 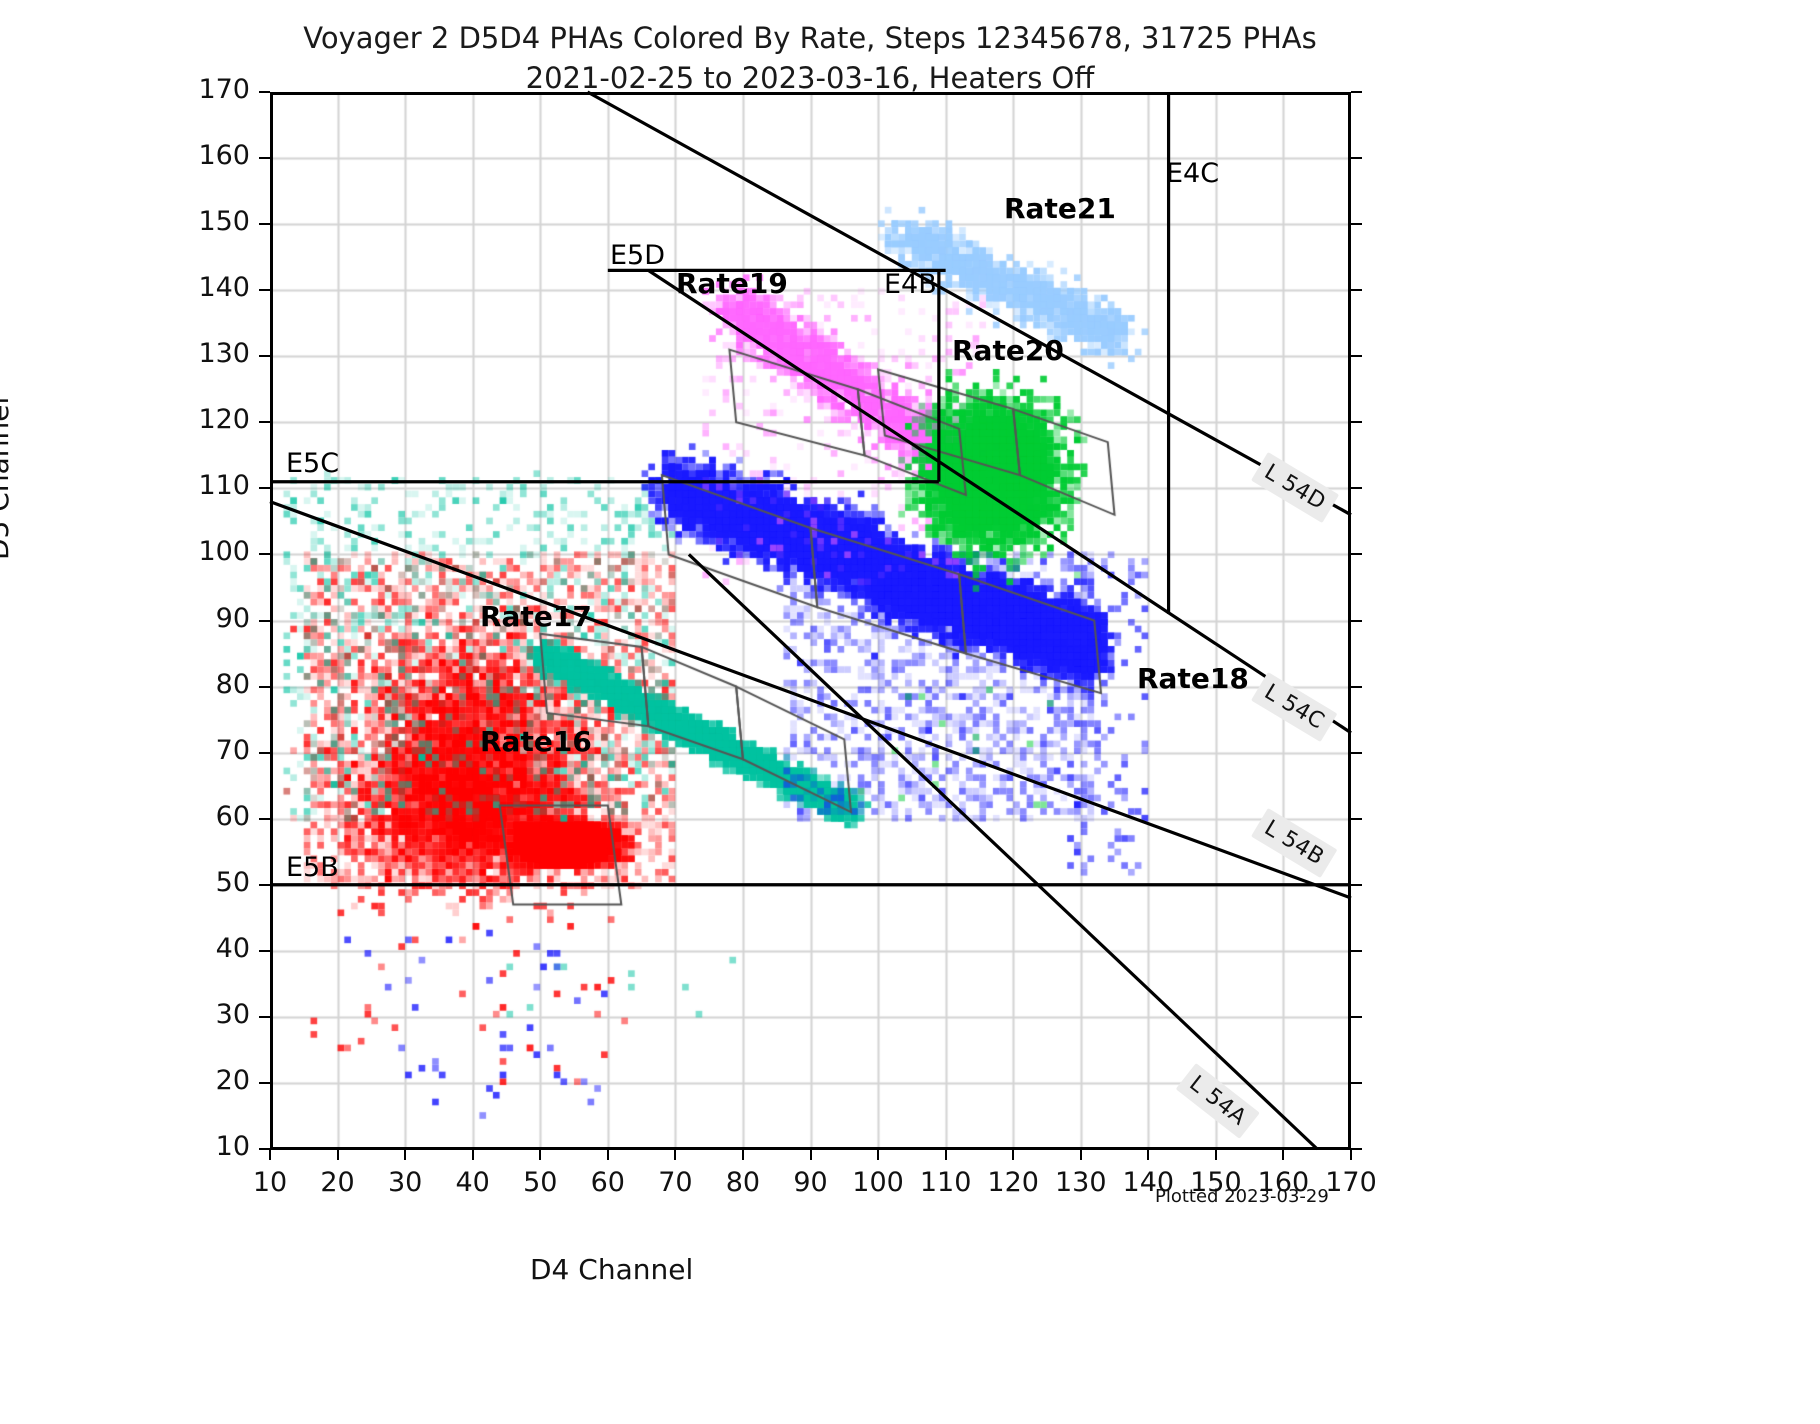 I want to click on y-tick-label: 160, so click(x=224, y=156).